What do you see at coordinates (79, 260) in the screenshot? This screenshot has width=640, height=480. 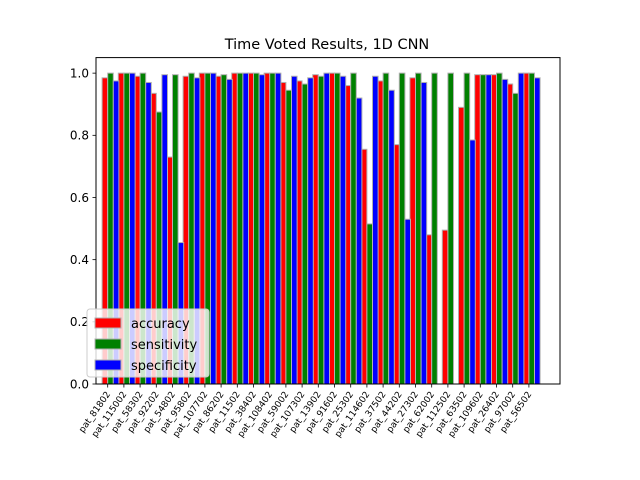 I see `ytick-label: 0.4` at bounding box center [79, 260].